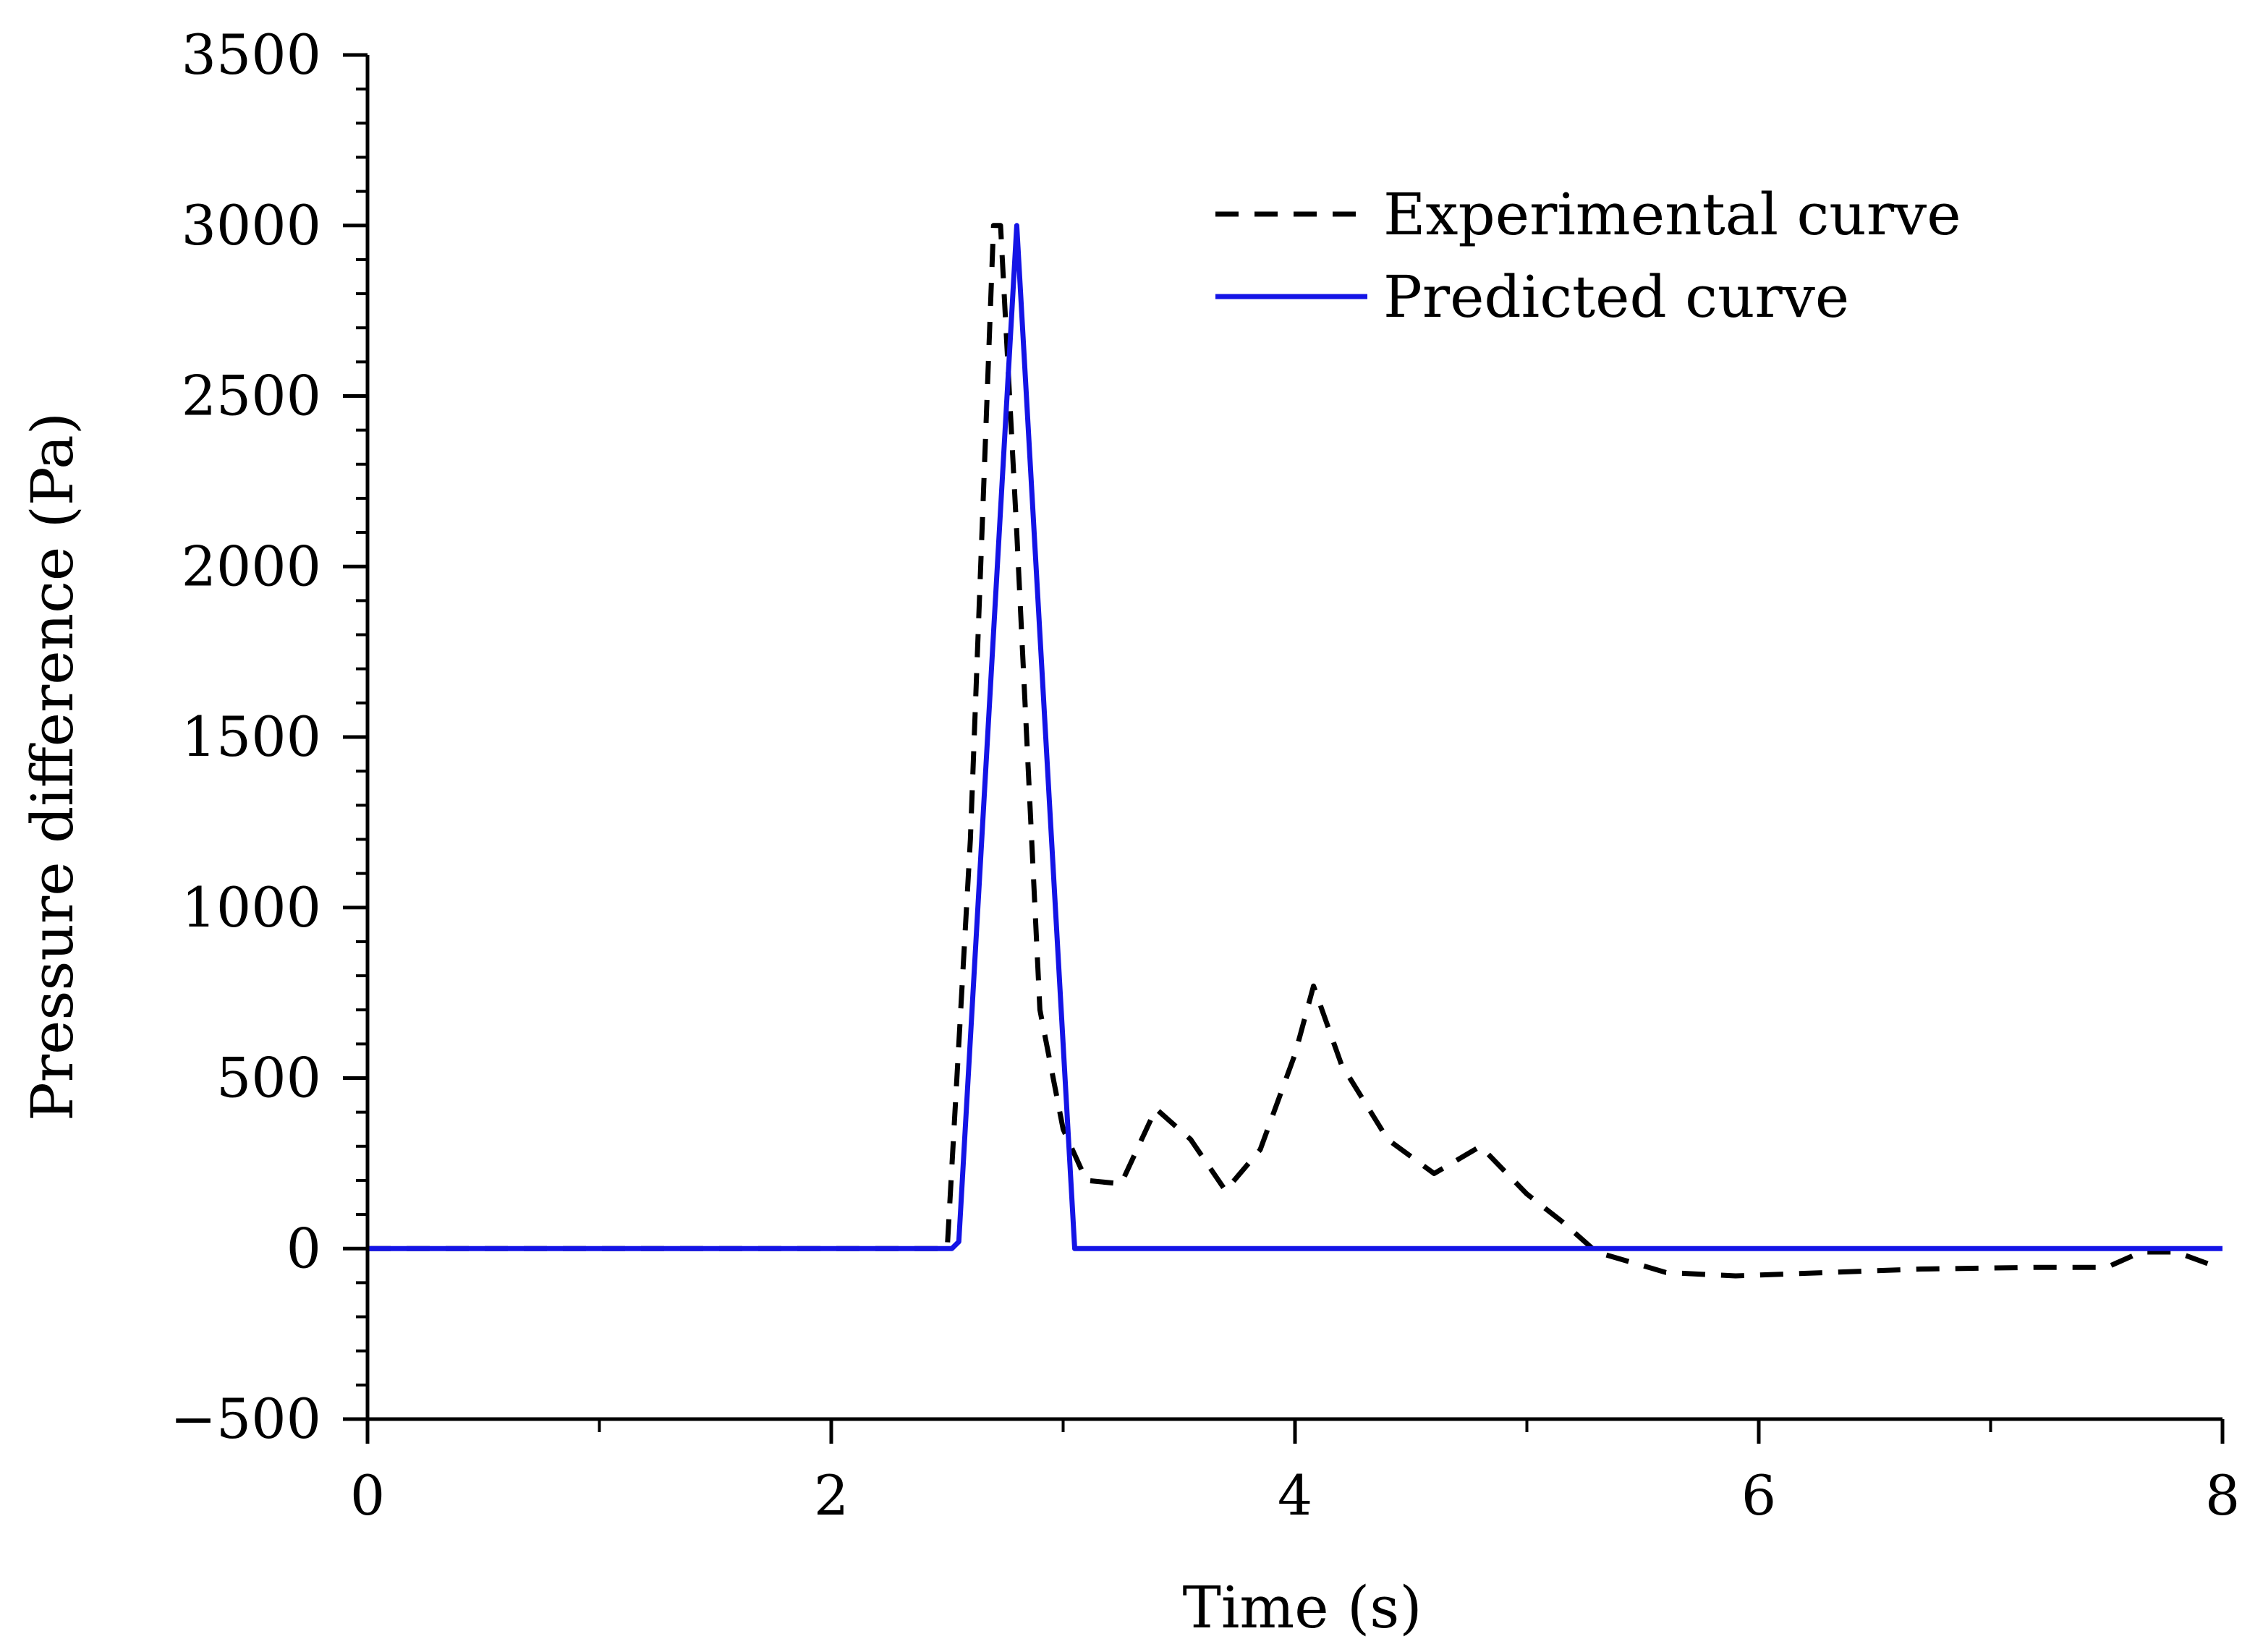  Describe the element at coordinates (251, 396) in the screenshot. I see `y-tick-label: 2500` at that location.